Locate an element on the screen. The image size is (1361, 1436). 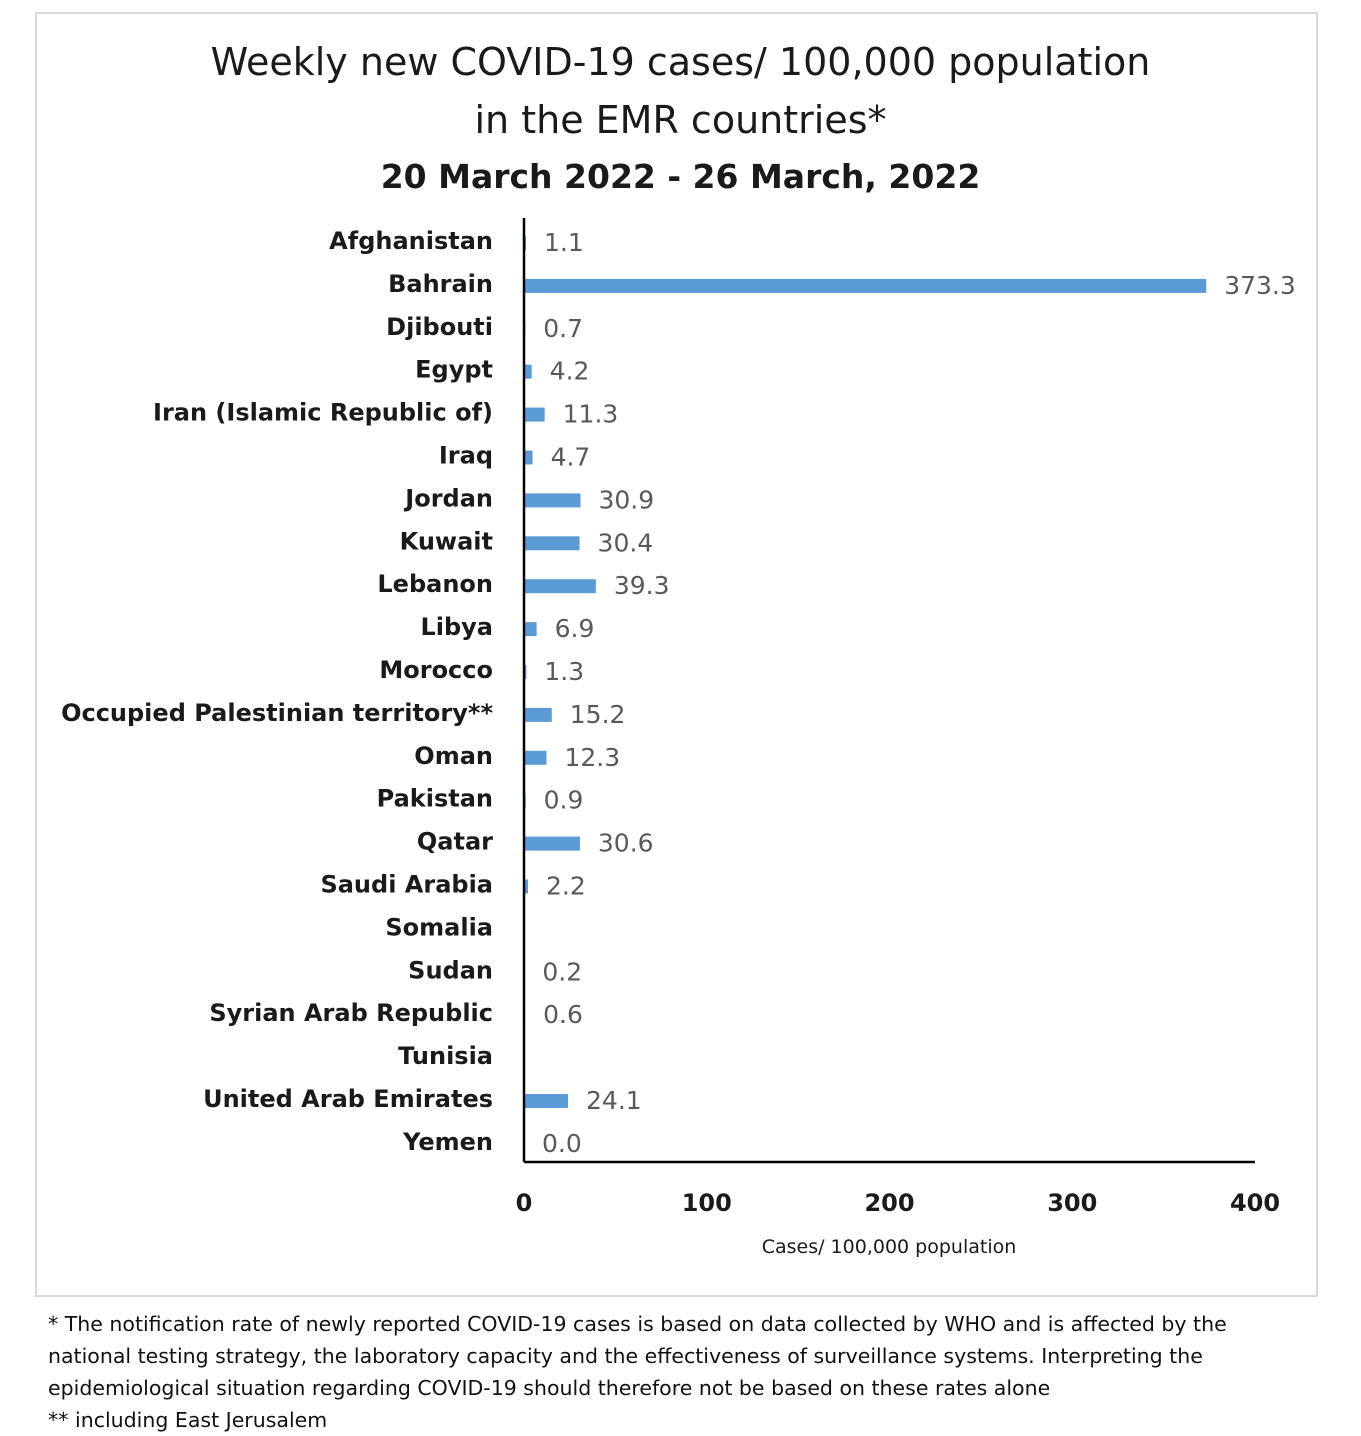
x-tick-label: 200 is located at coordinates (889, 1203).